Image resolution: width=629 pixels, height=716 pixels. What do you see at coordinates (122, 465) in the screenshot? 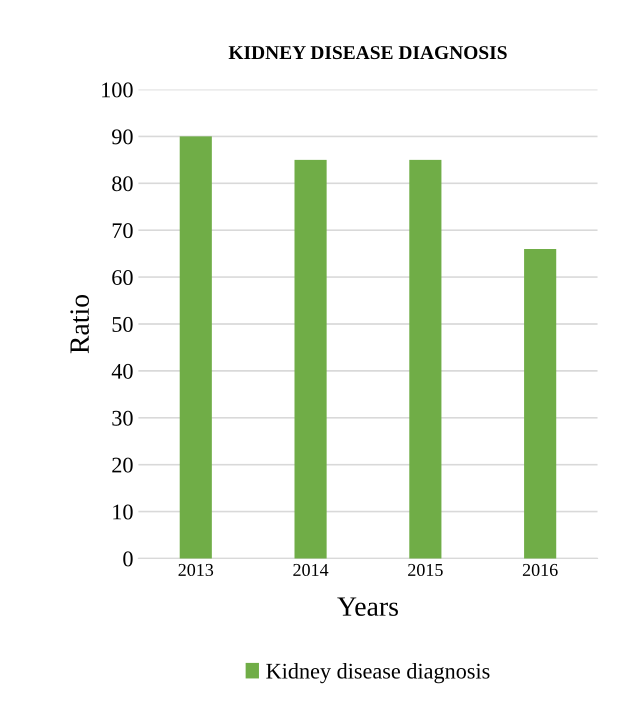
I see `y-tick-label: 20` at bounding box center [122, 465].